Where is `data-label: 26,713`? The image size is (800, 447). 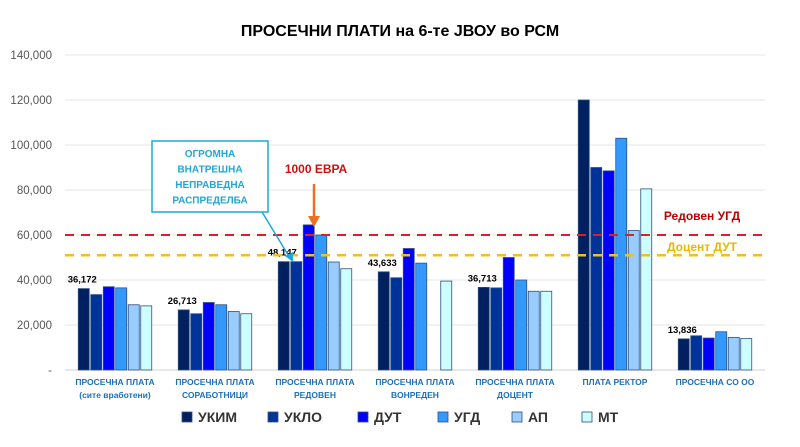 data-label: 26,713 is located at coordinates (182, 301).